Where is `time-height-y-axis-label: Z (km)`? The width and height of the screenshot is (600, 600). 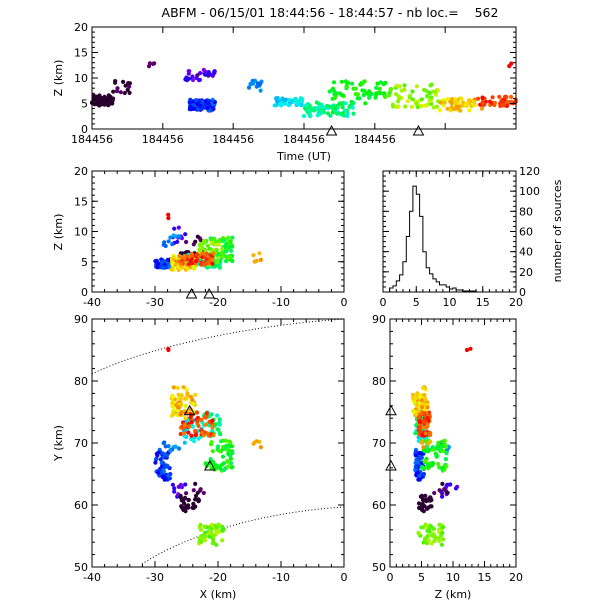
time-height-y-axis-label: Z (km) is located at coordinates (58, 78).